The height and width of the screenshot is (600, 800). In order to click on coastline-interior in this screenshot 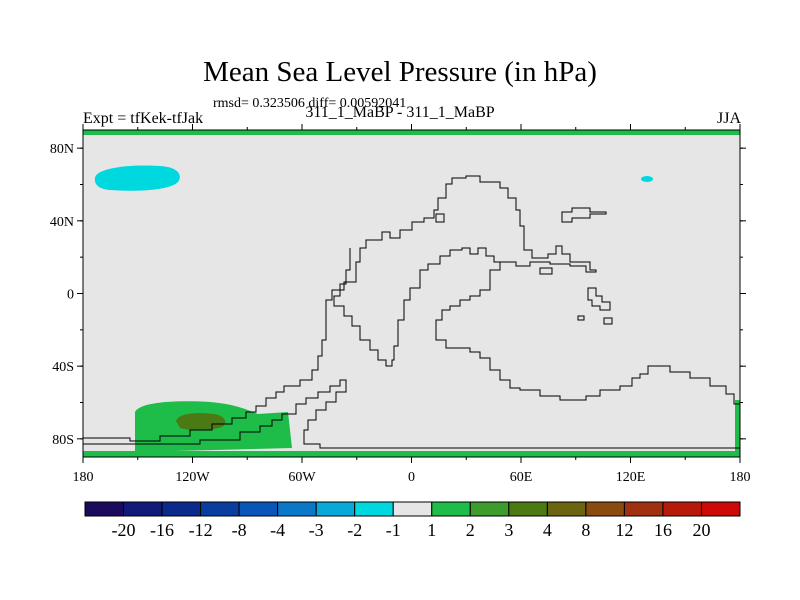, I will do `click(416, 307)`.